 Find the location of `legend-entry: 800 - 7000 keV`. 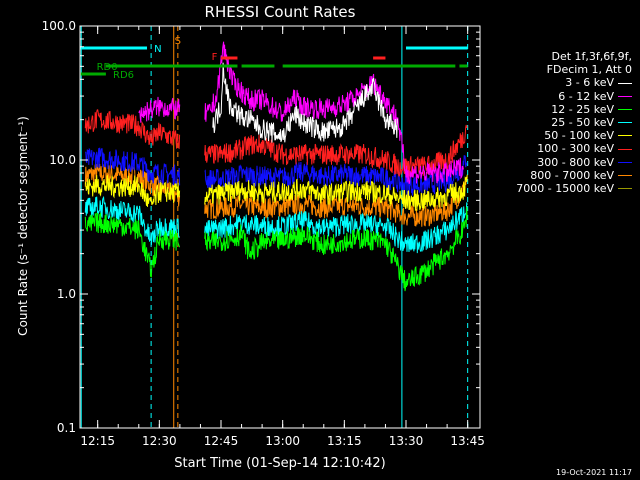

legend-entry: 800 - 7000 keV is located at coordinates (556, 175).